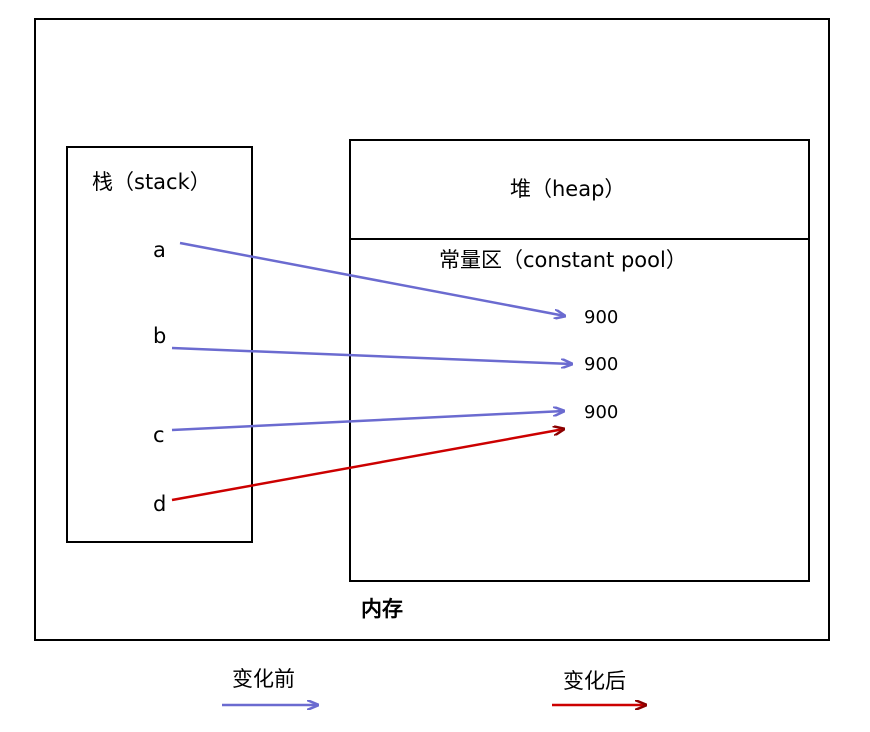  I want to click on pool-value-1: 900, so click(601, 317).